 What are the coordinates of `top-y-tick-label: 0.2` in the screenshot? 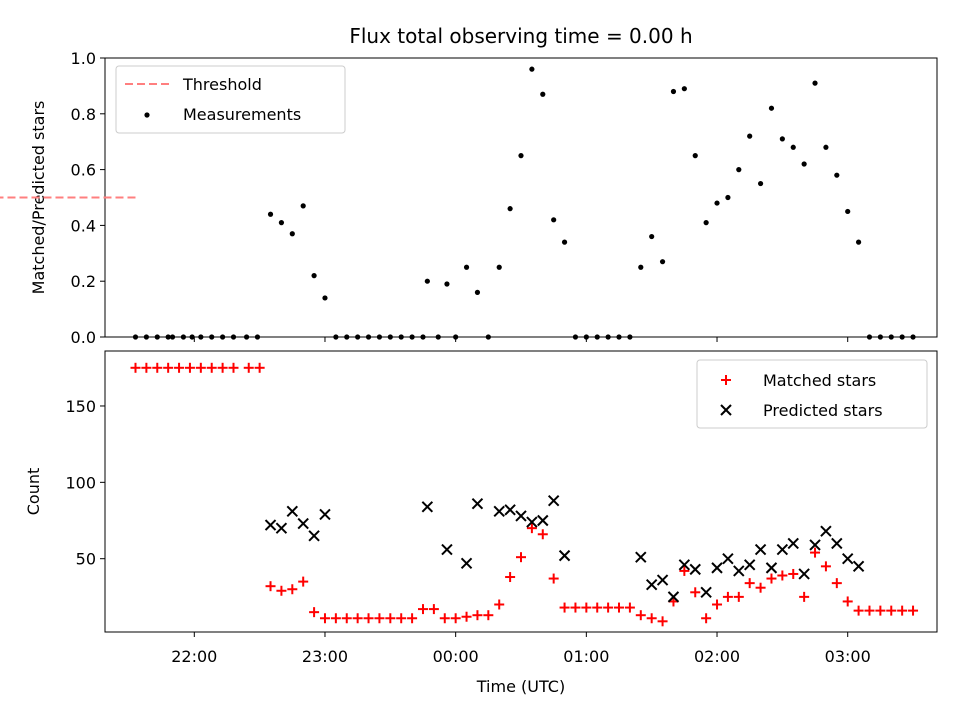 It's located at (83, 281).